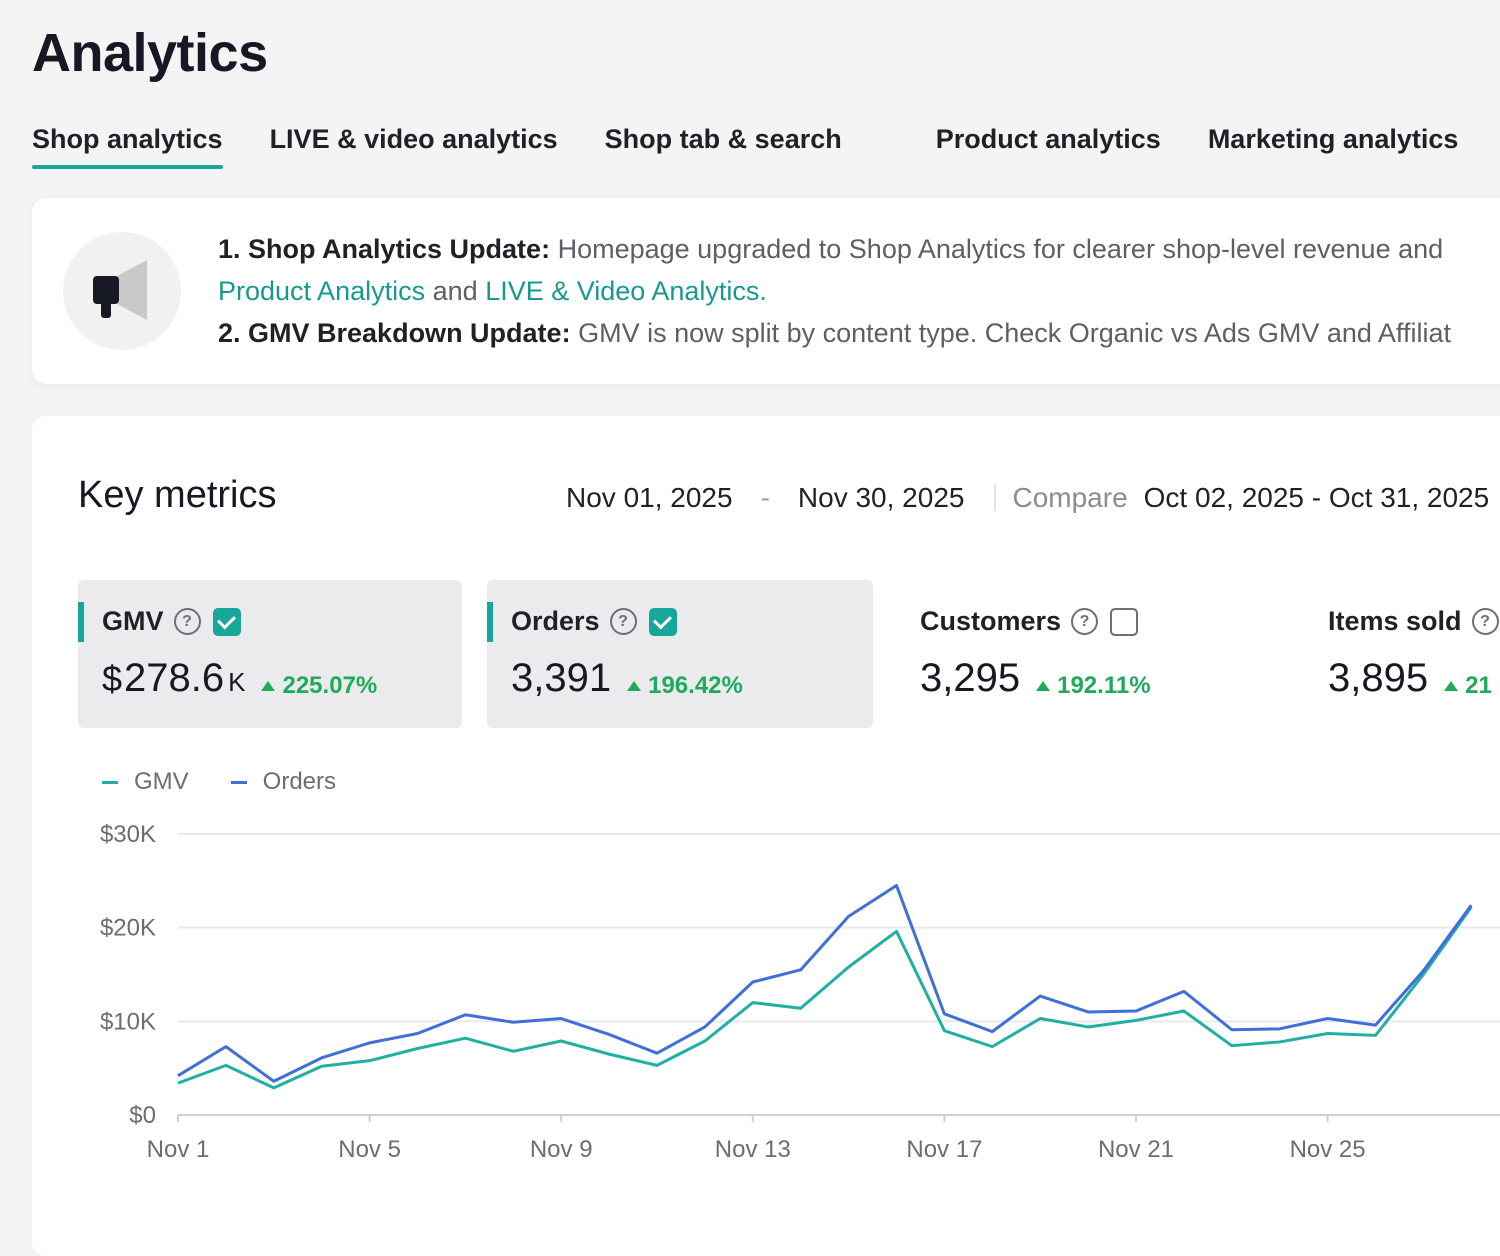 The image size is (1500, 1256). Describe the element at coordinates (455, 291) in the screenshot. I see `notice-and-text: and` at that location.